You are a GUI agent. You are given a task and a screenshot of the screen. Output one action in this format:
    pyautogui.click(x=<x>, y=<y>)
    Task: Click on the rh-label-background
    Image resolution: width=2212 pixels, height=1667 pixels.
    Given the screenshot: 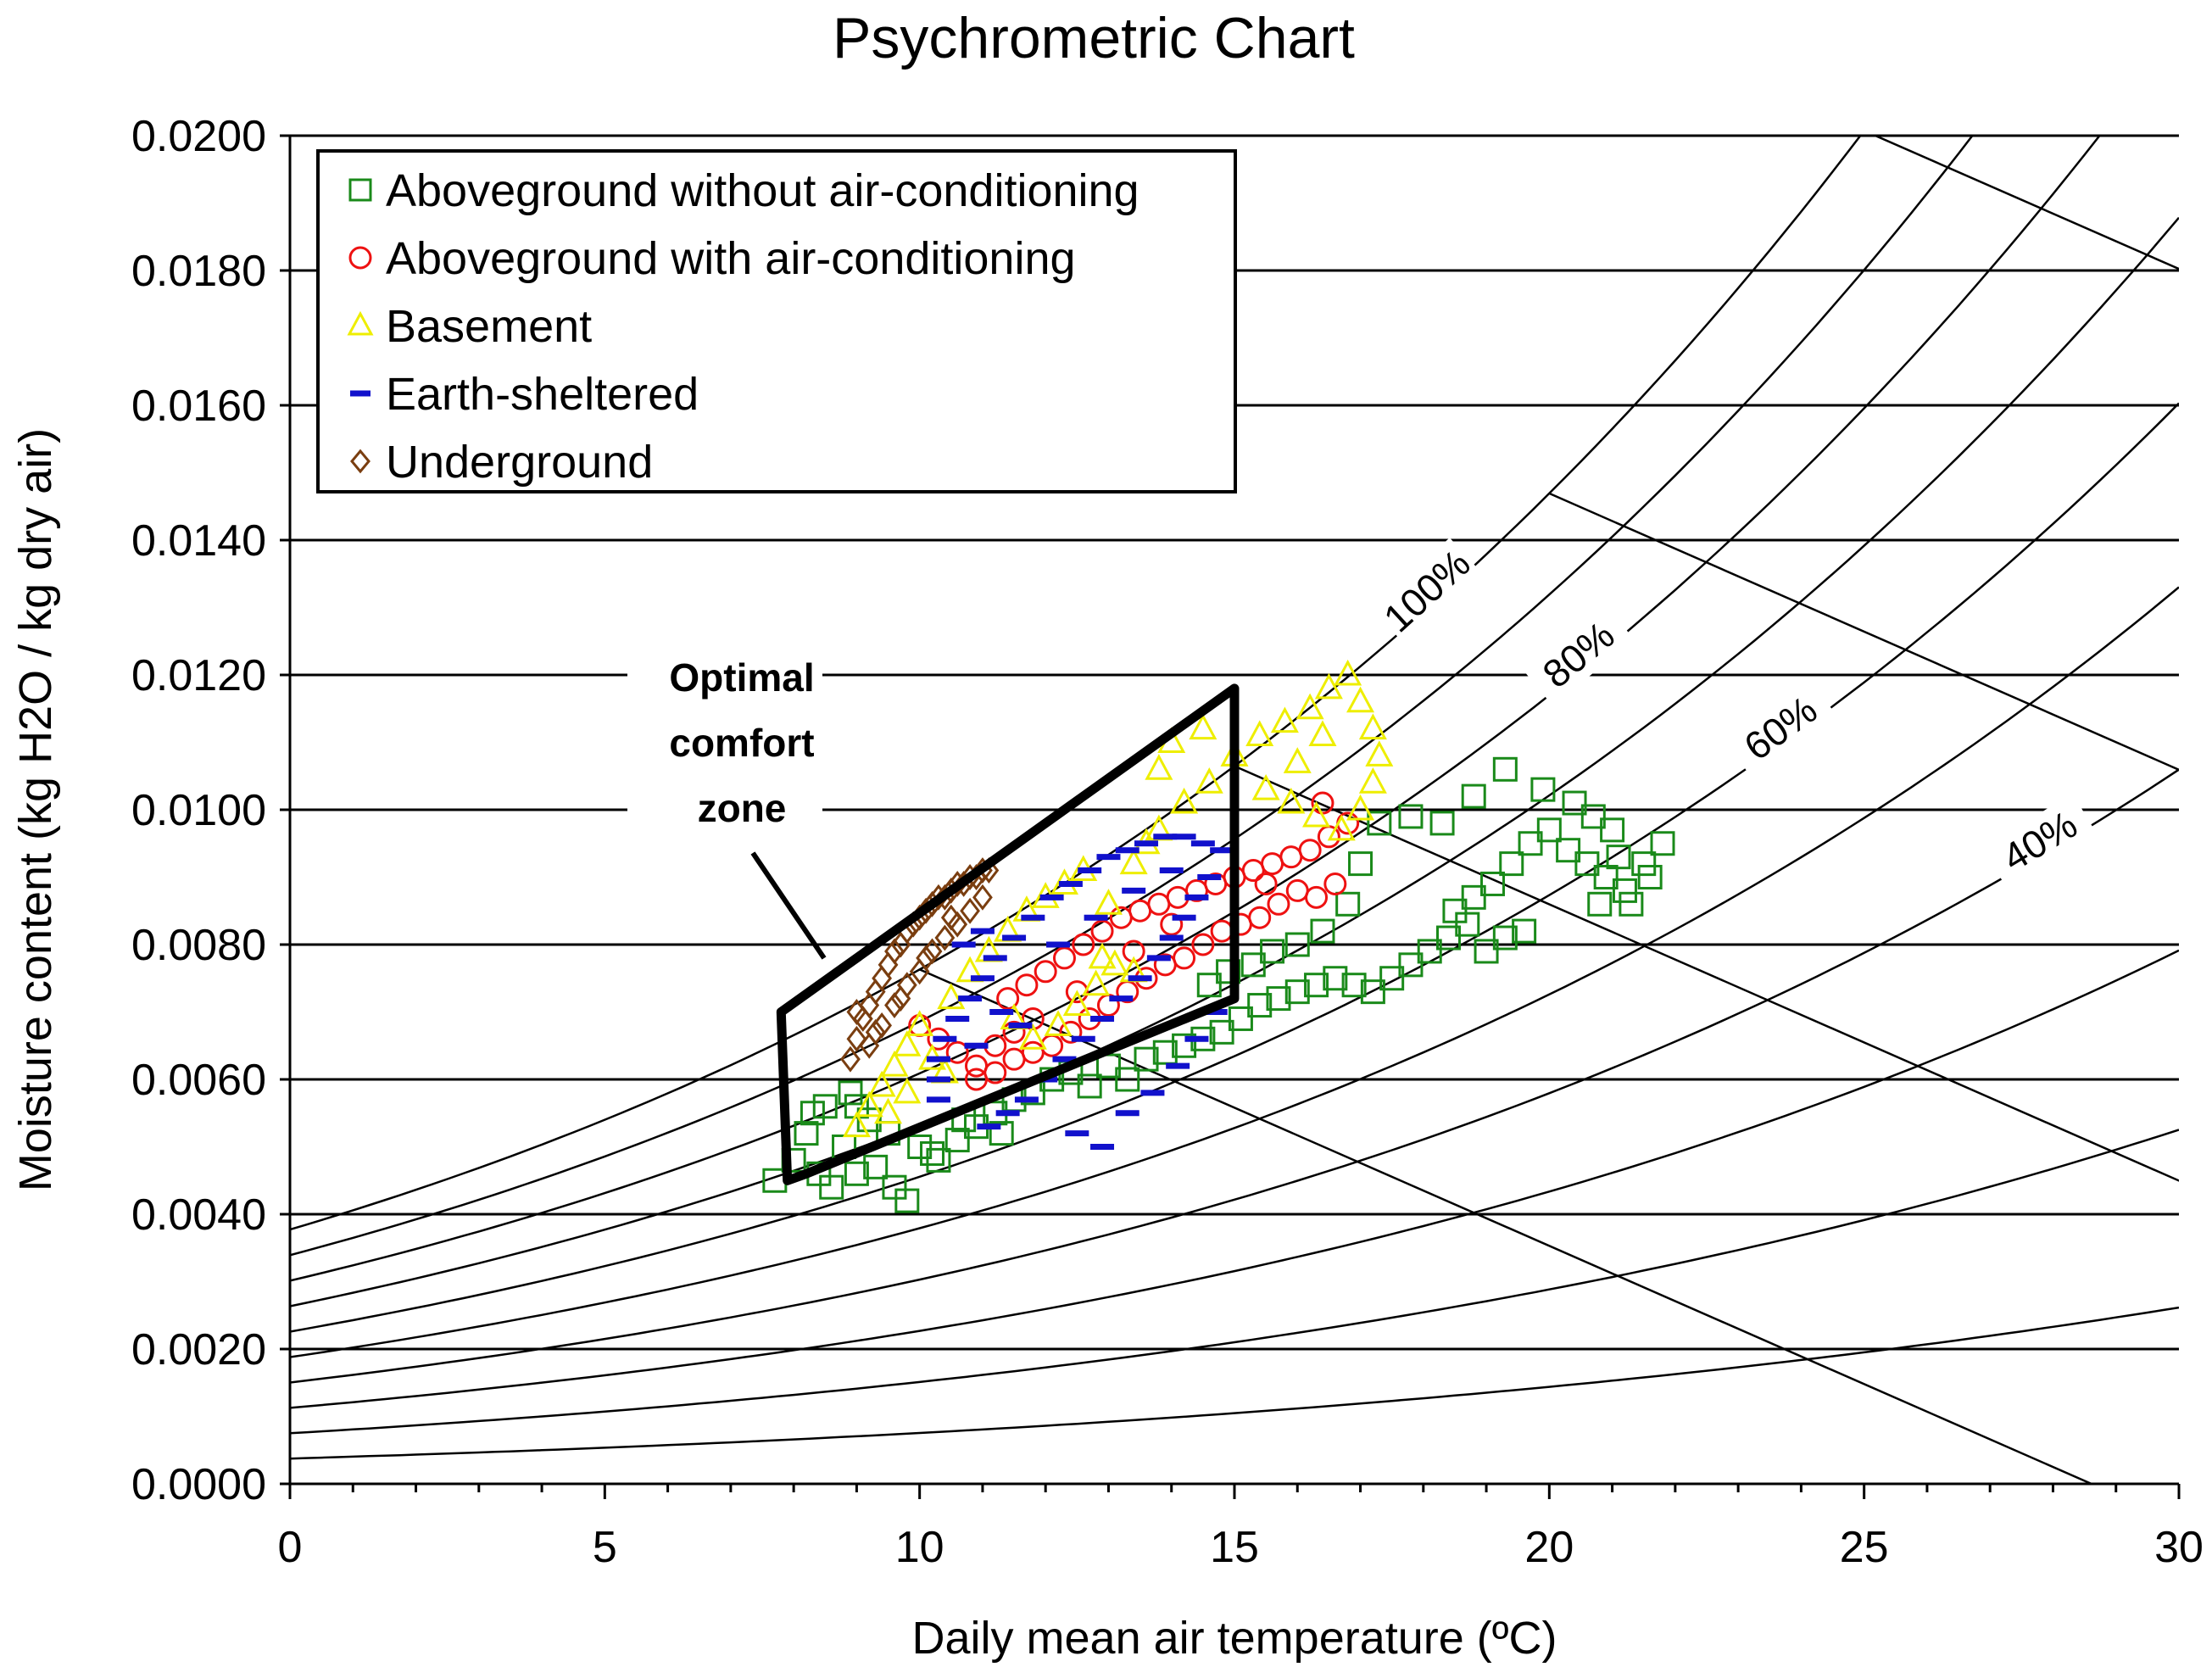 What is the action you would take?
    pyautogui.click(x=1579, y=654)
    